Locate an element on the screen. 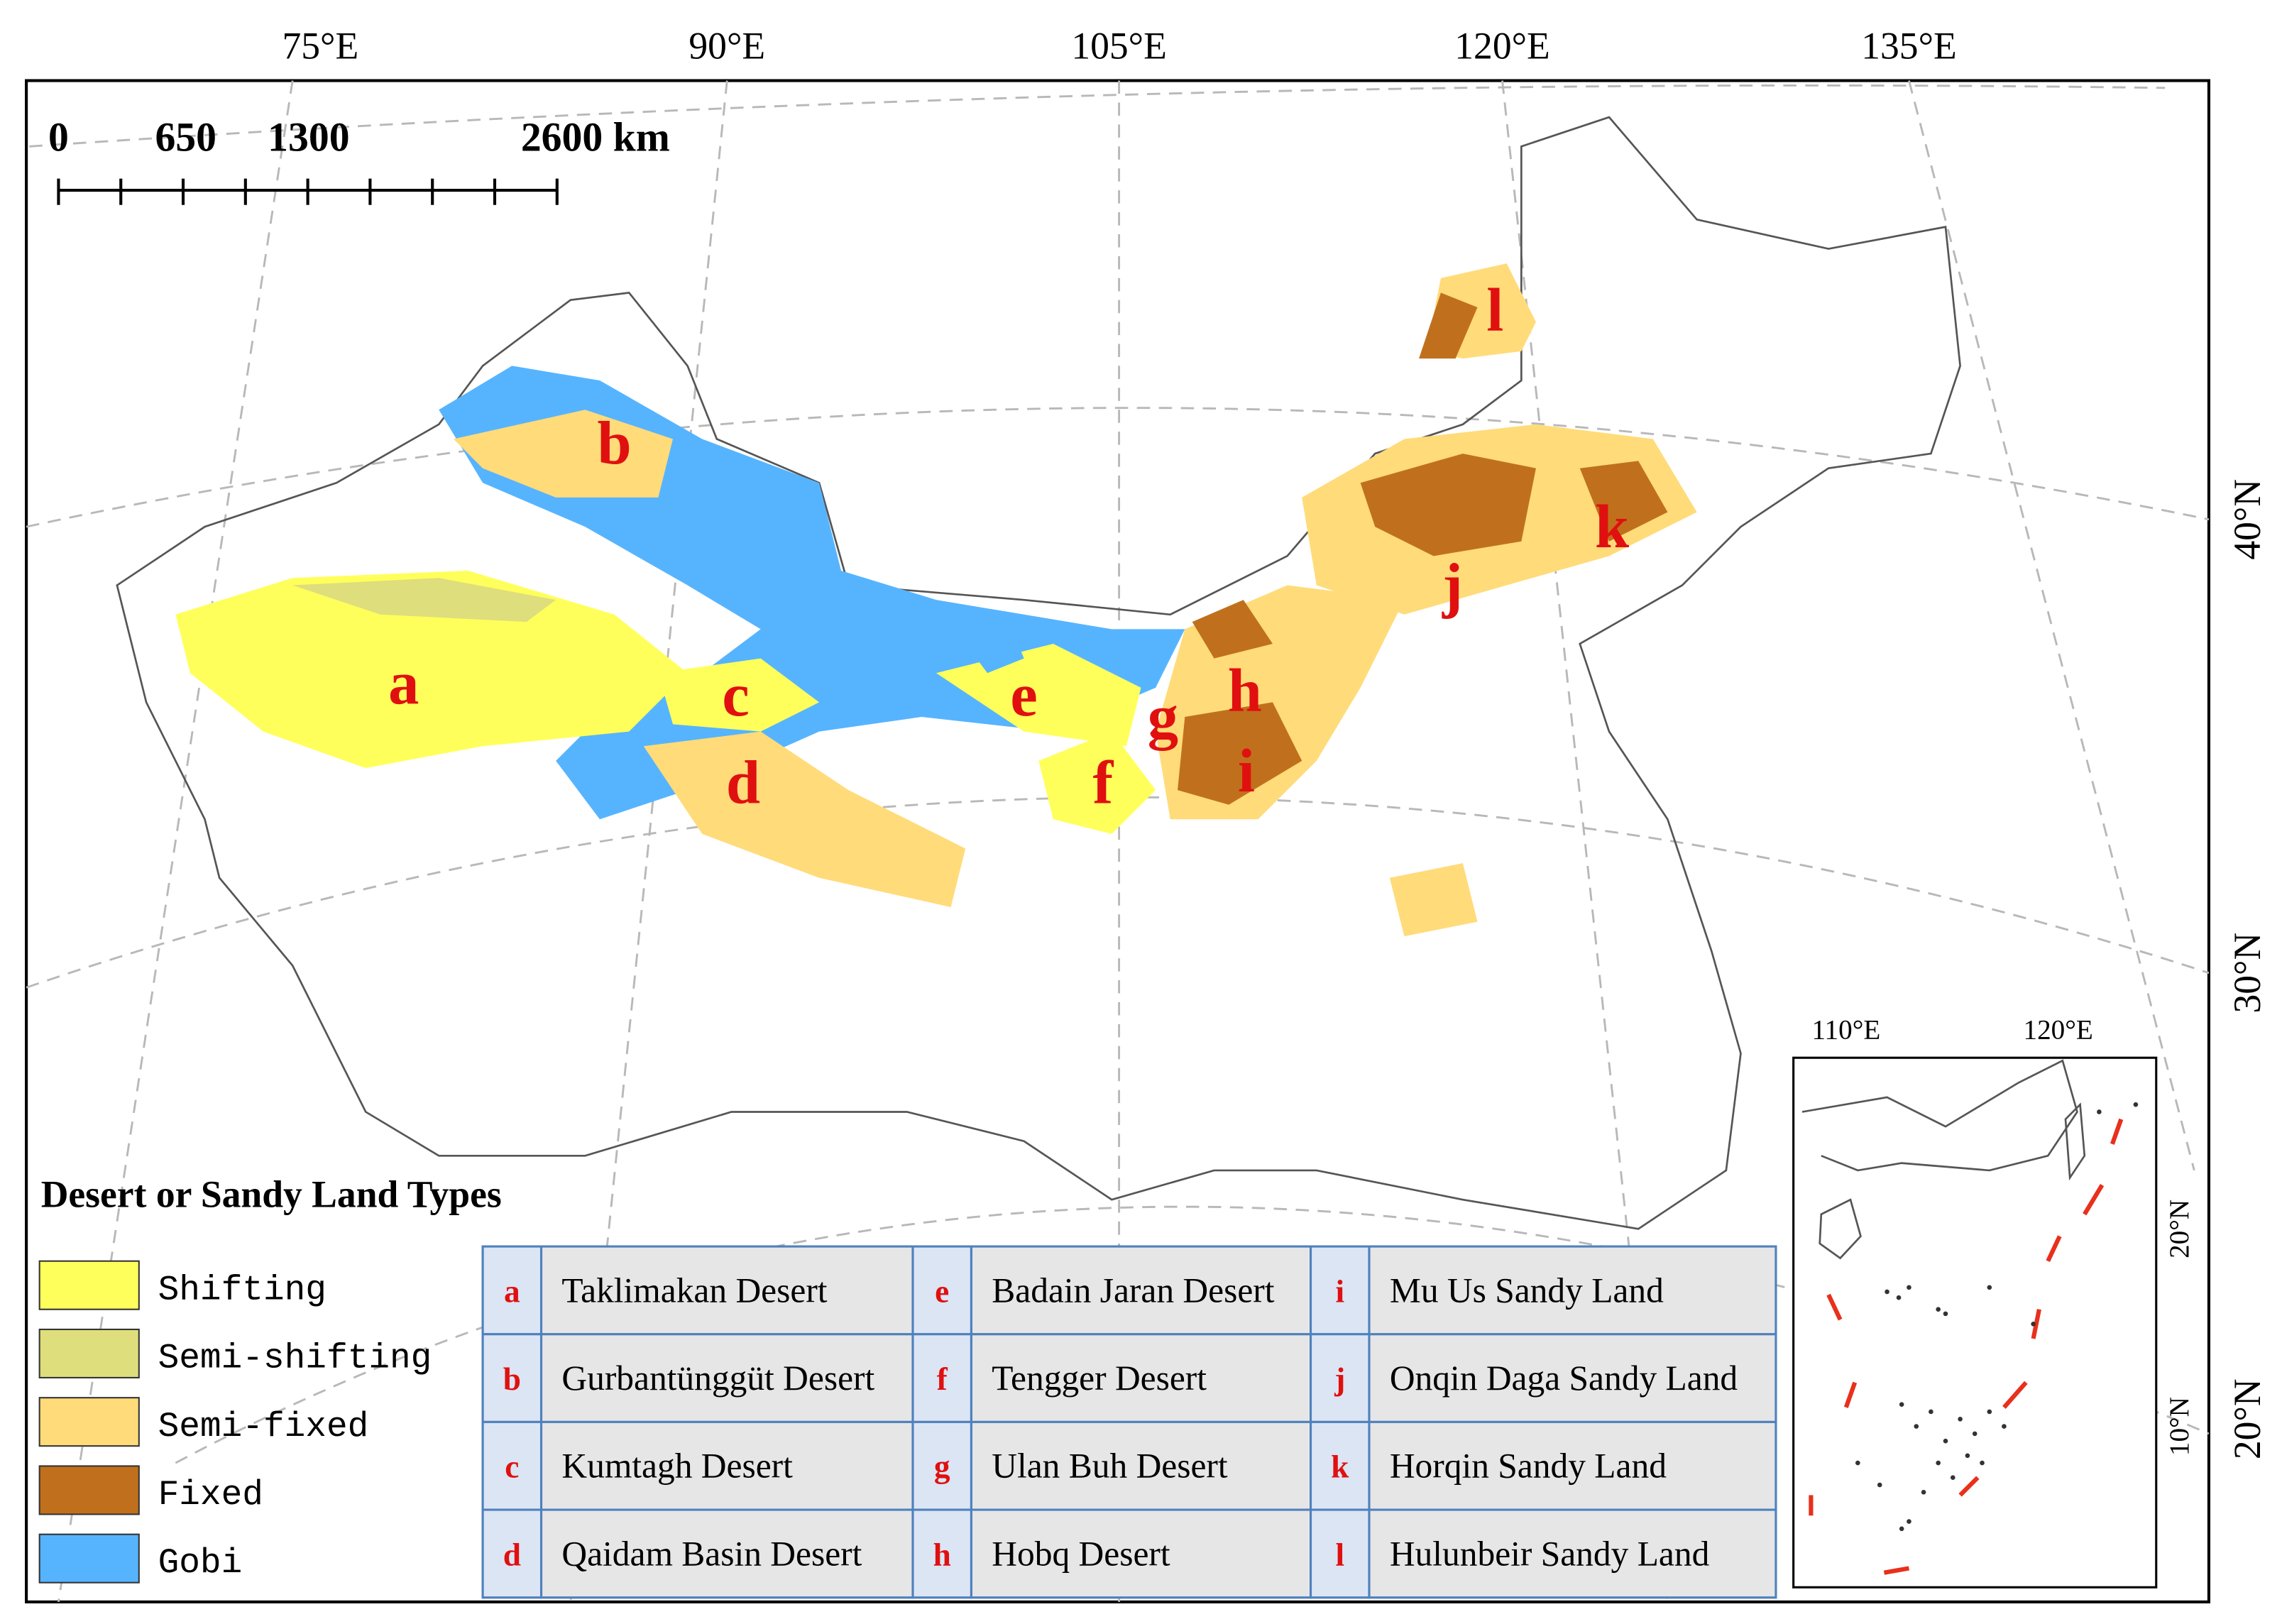 The height and width of the screenshot is (1624, 2282). longitude-label: 75°E is located at coordinates (320, 46).